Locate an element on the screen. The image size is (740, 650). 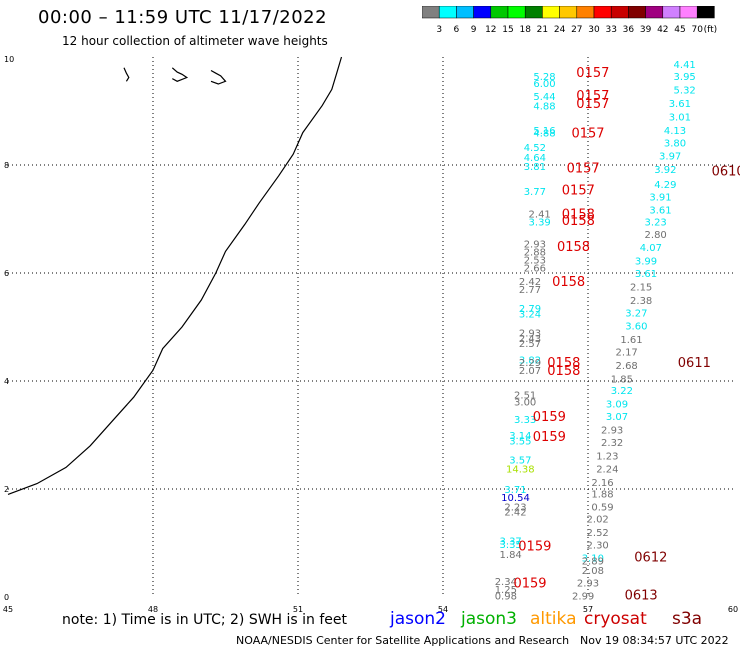
wave-height-value: 2.80 is located at coordinates (656, 235).